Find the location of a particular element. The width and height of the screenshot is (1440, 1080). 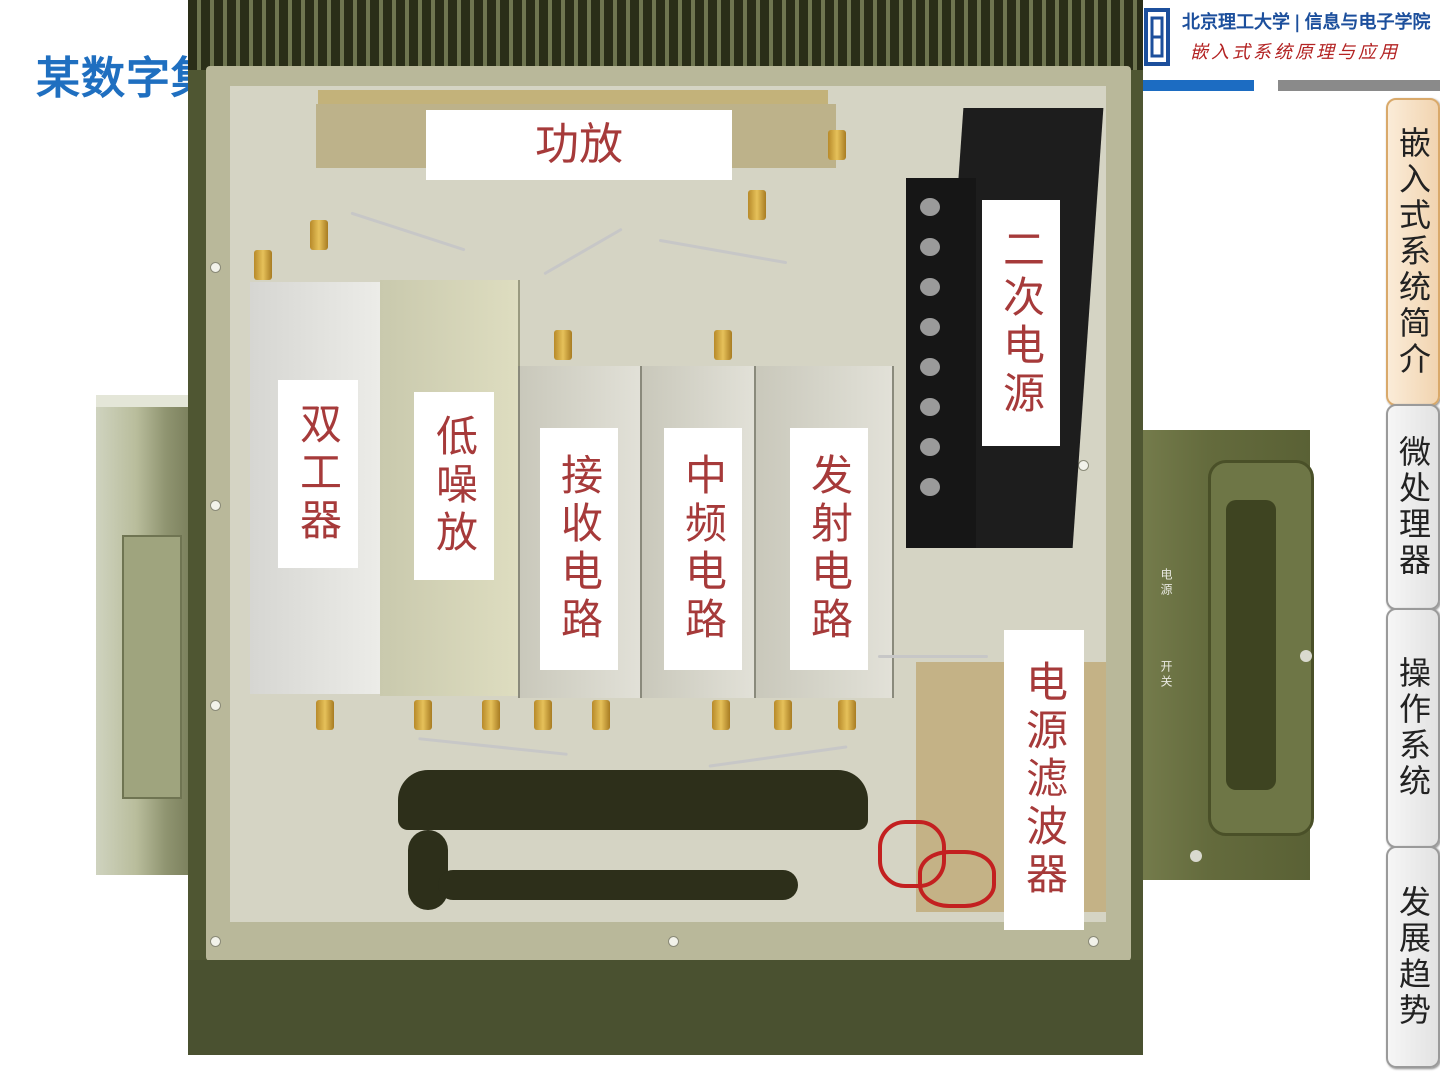

nav-embedded-intro-label: 嵌入式系统简介 is located at coordinates (1413, 252).